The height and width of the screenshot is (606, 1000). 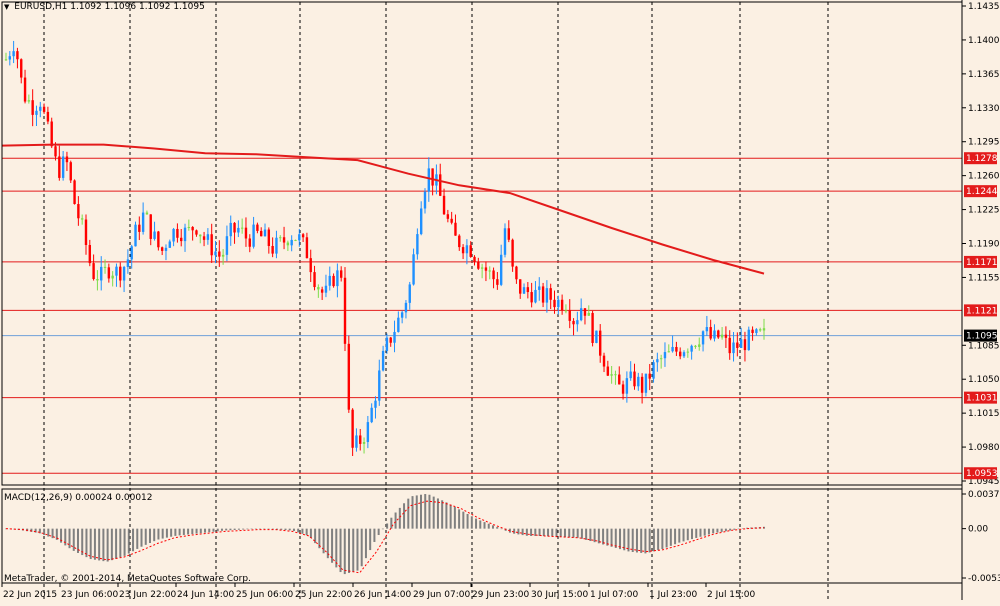 I want to click on price-tick-label: 1.1190, so click(x=984, y=245).